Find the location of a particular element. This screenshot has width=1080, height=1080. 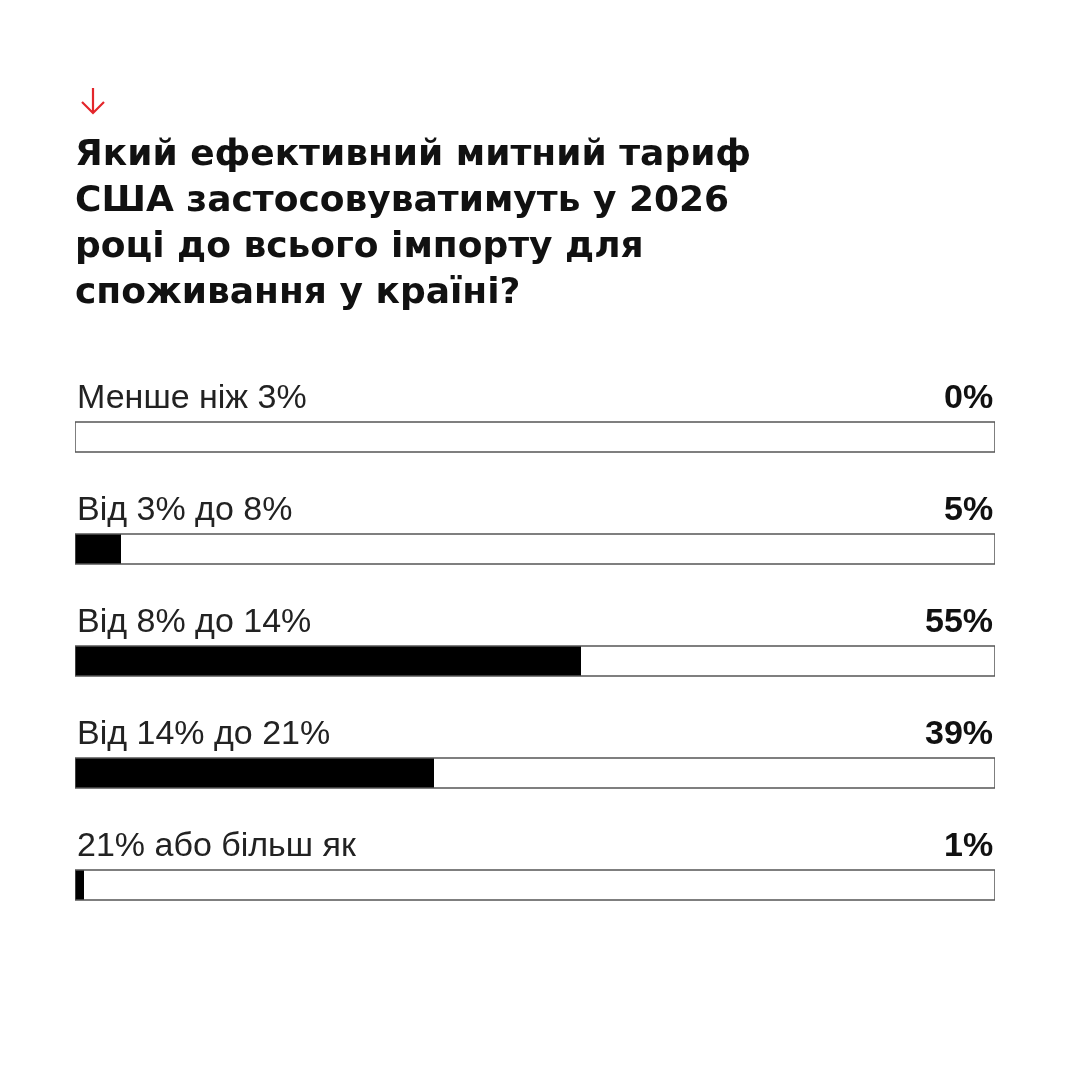

data-label: 0% is located at coordinates (969, 396).